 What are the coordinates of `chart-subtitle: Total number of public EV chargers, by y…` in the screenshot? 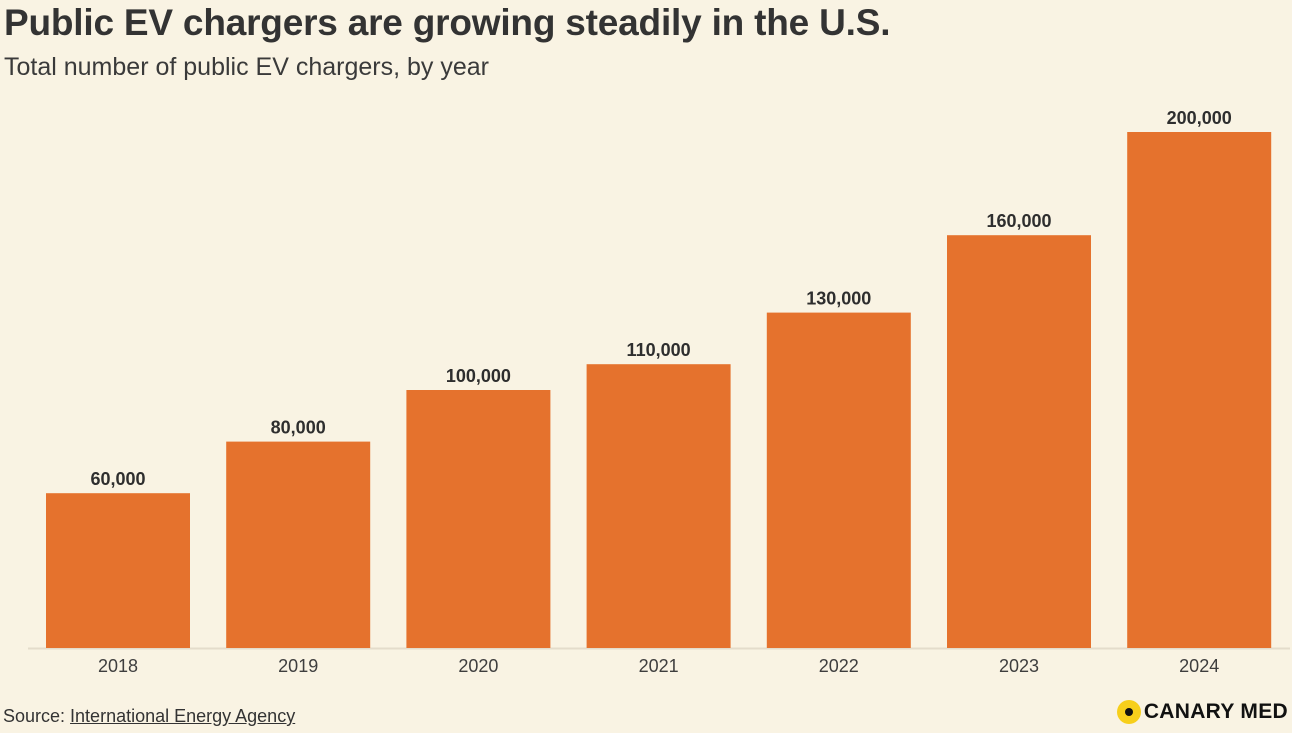 It's located at (246, 67).